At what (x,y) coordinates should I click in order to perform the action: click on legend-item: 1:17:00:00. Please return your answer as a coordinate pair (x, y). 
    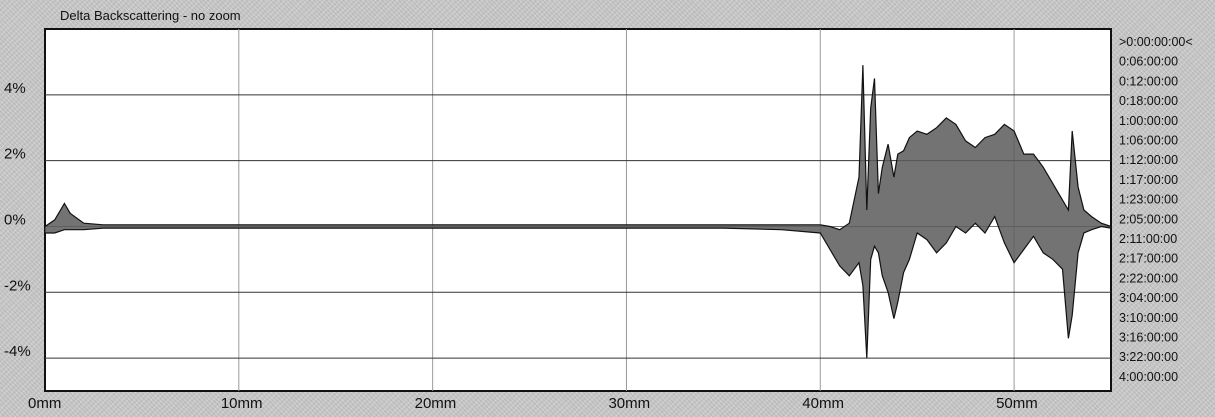
    Looking at the image, I should click on (1148, 180).